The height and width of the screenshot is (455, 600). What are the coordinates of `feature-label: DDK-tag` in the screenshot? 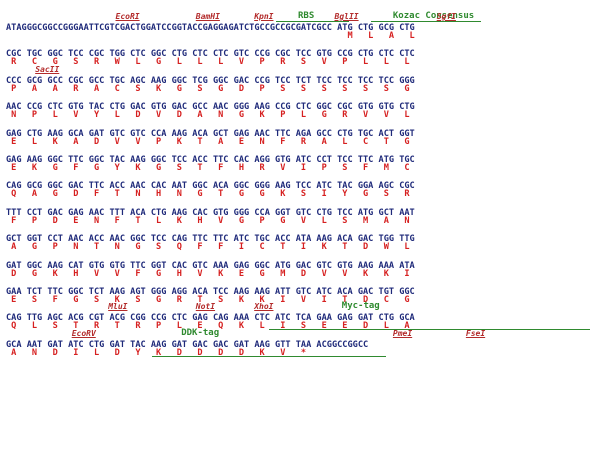 It's located at (200, 332).